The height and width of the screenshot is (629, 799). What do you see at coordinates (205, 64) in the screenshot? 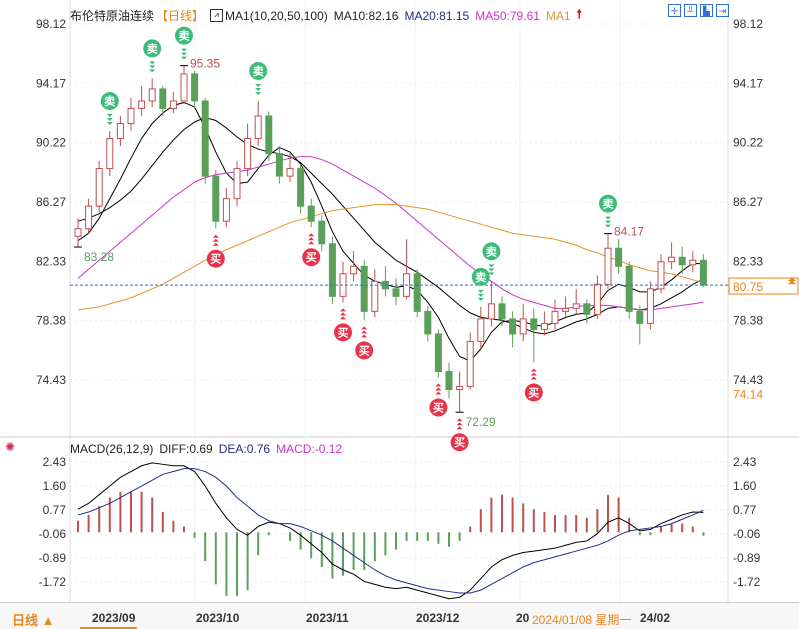
I see `extreme-label: 95.35` at bounding box center [205, 64].